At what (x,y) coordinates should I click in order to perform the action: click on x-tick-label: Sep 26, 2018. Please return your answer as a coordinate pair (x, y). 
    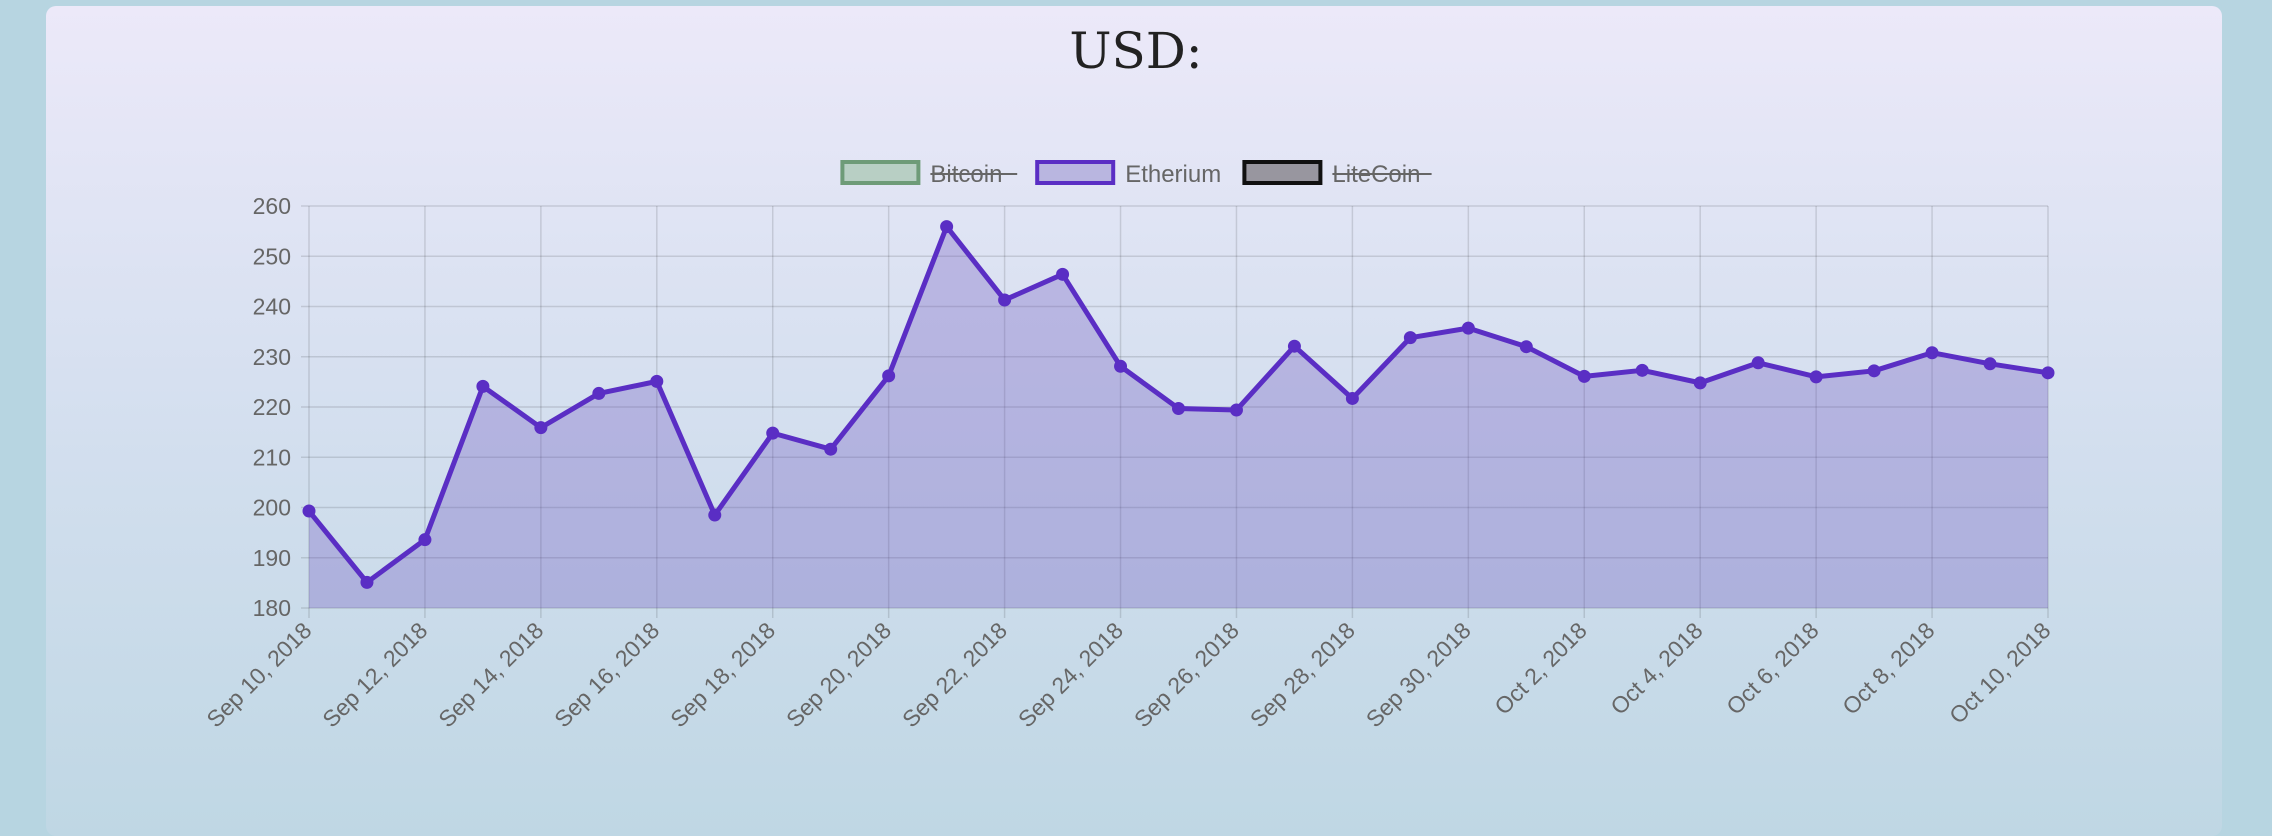
    Looking at the image, I should click on (1186, 674).